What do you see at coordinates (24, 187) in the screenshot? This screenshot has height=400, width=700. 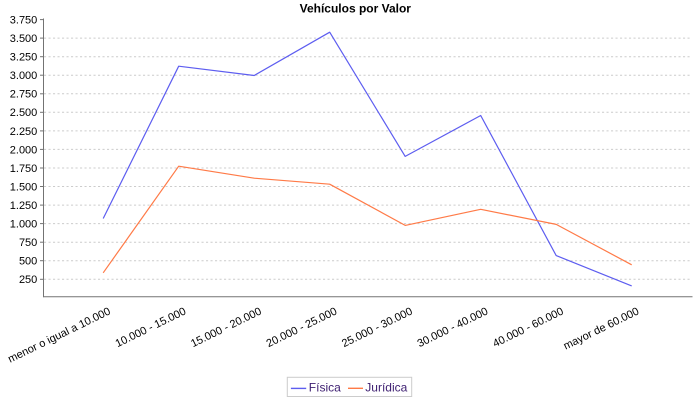 I see `svg-text: 1.500` at bounding box center [24, 187].